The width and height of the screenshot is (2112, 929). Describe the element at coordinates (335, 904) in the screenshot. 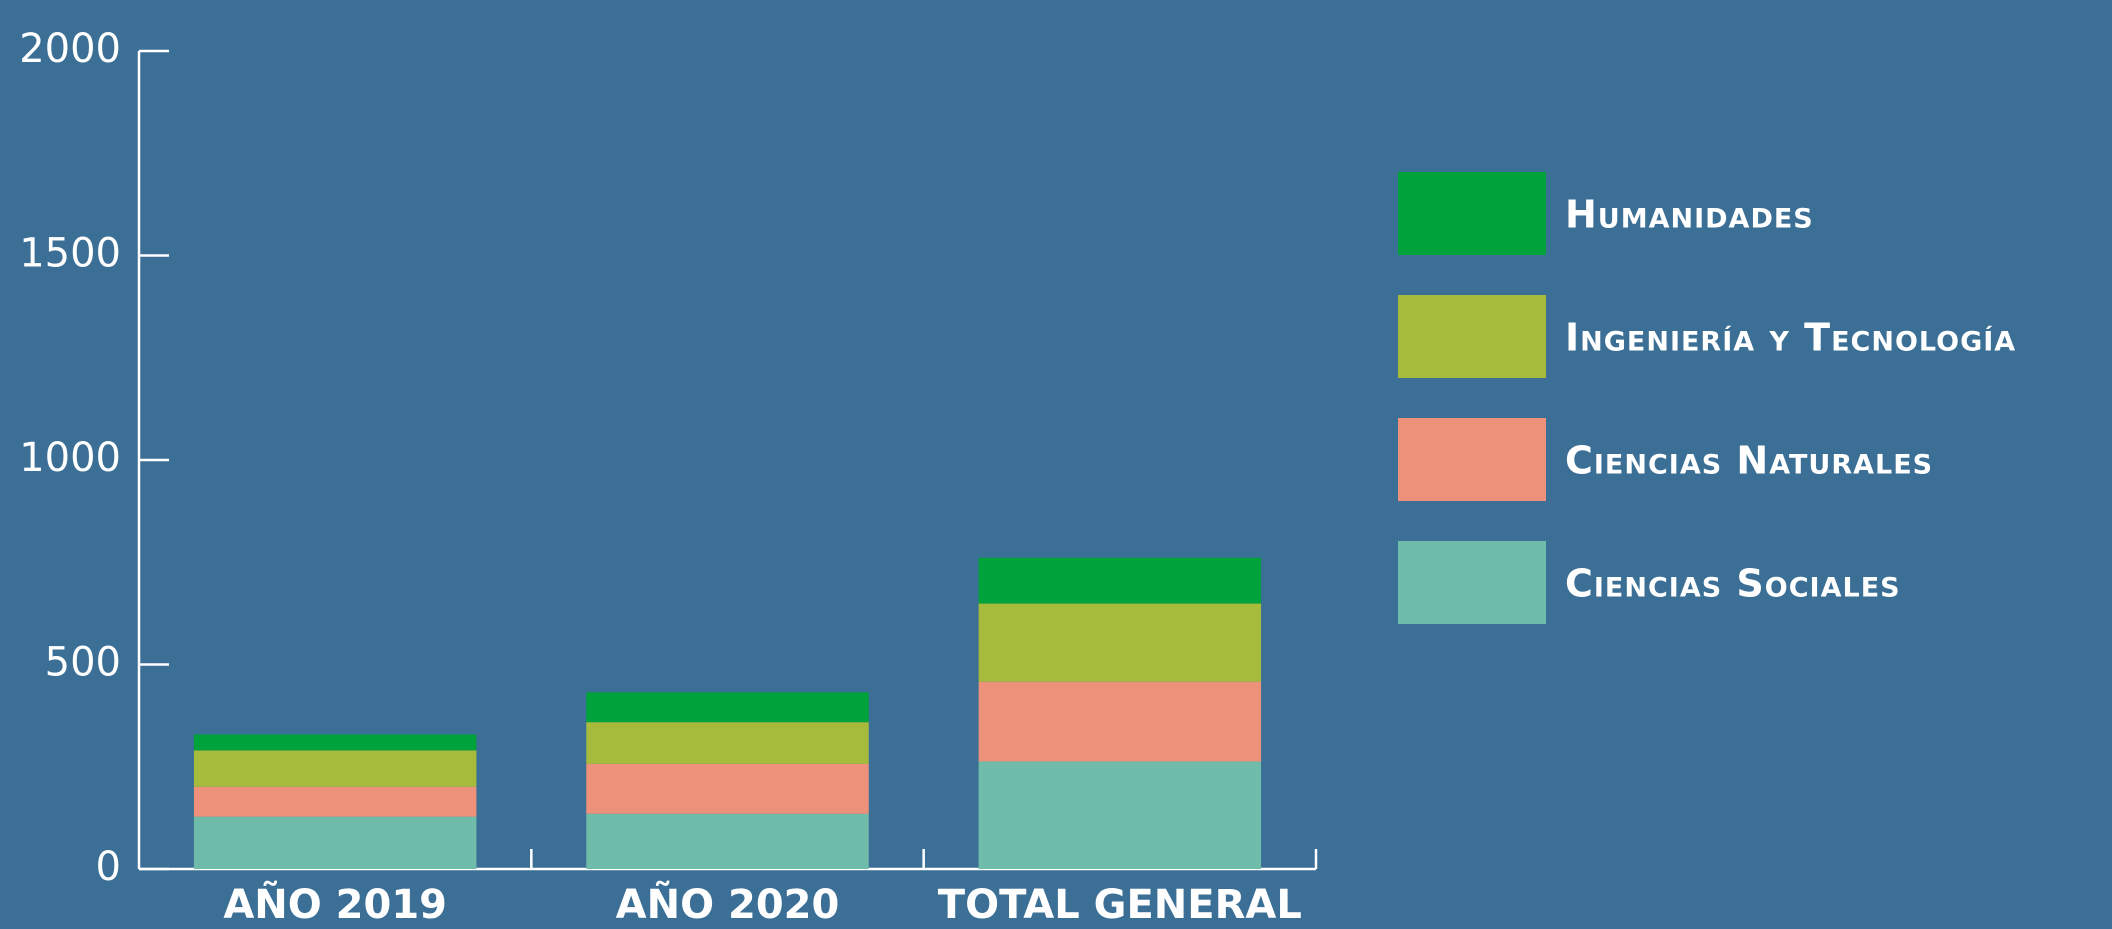

I see `x-tick-label: AÑO 2019` at that location.